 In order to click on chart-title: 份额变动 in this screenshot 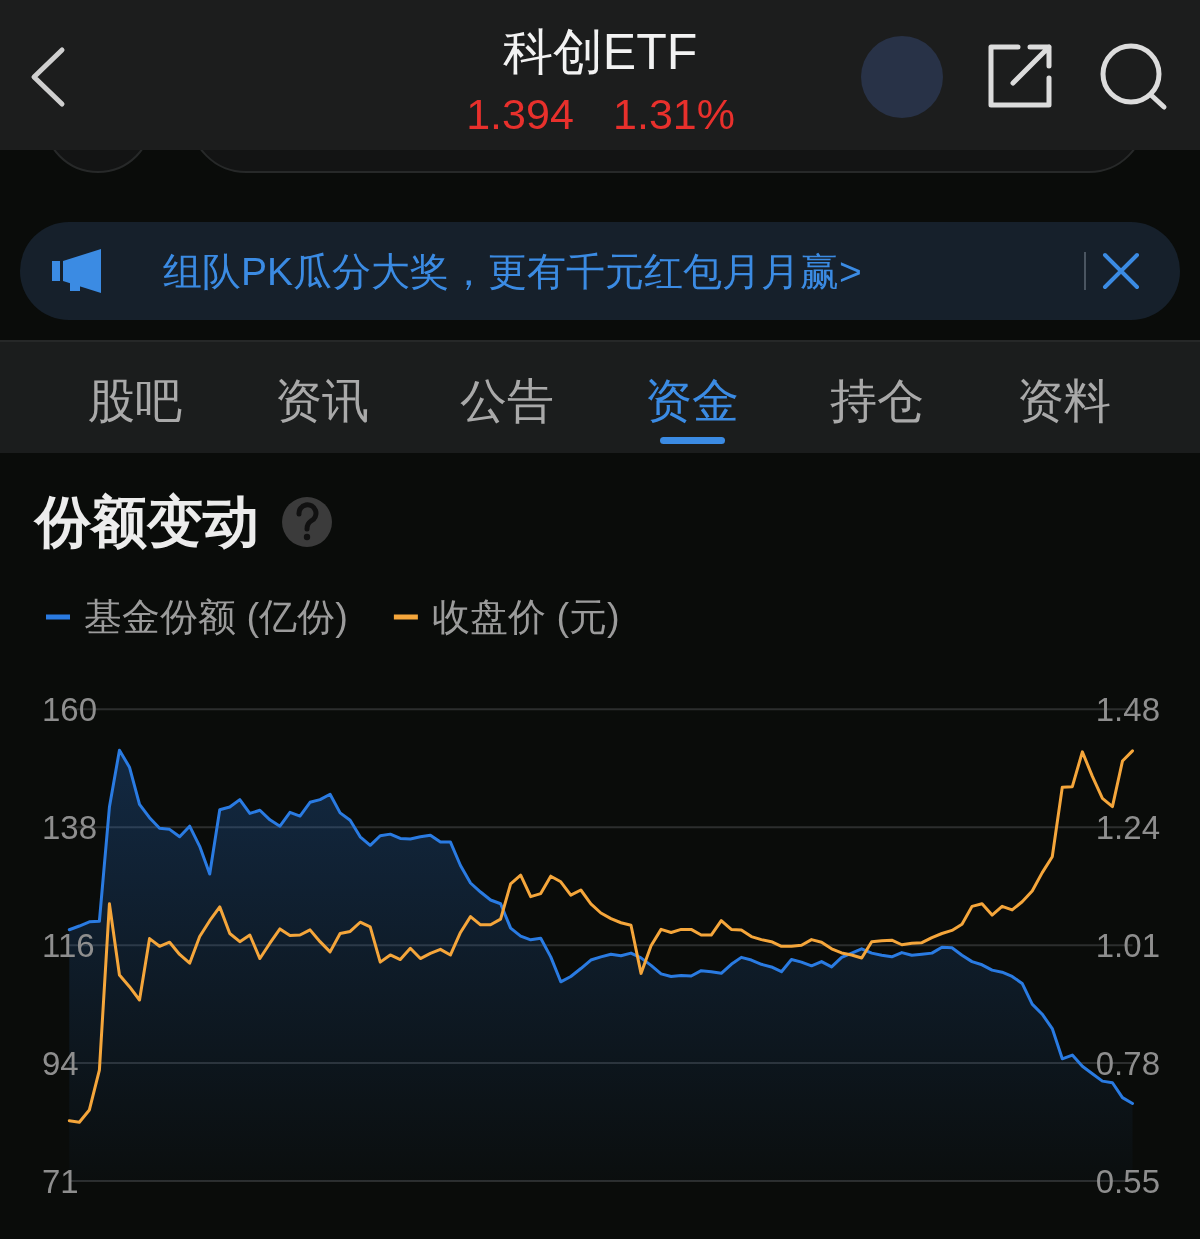, I will do `click(146, 521)`.